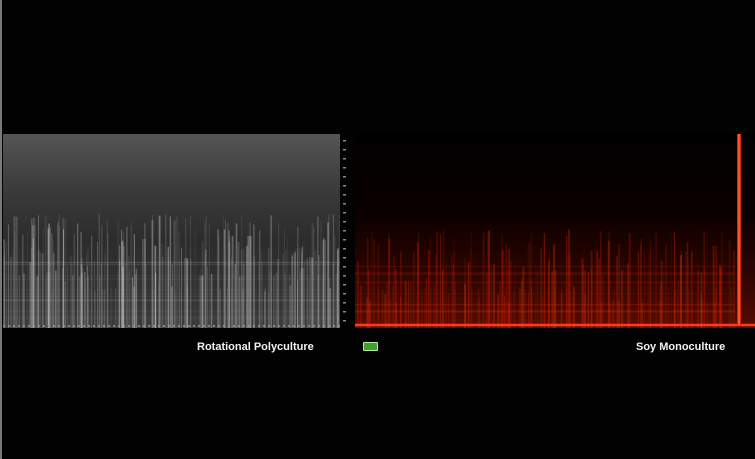 The image size is (755, 459). Describe the element at coordinates (370, 346) in the screenshot. I see `green-indicator-icon` at that location.